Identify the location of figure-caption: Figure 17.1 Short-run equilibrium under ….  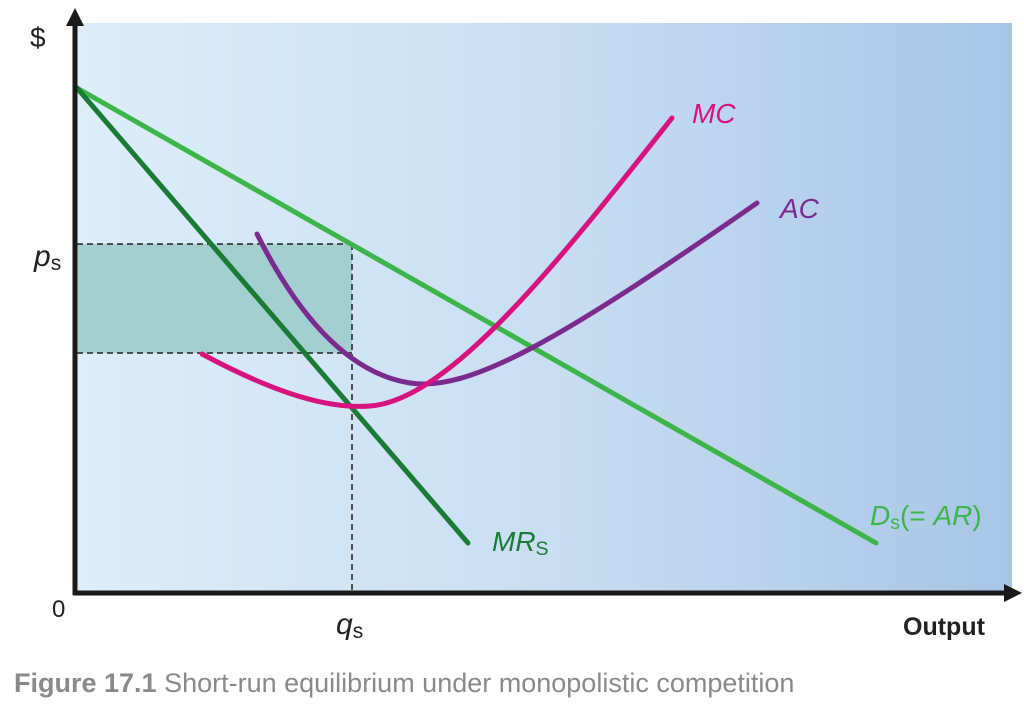
(404, 683).